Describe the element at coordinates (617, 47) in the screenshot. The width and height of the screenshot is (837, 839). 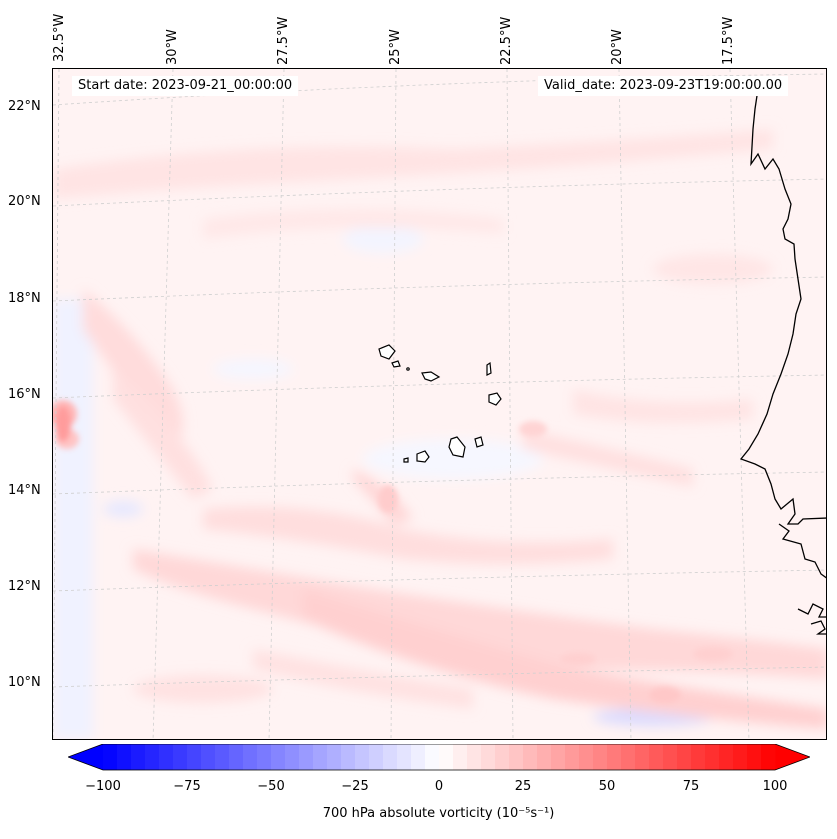
I see `lon-label-20w: 20°W` at that location.